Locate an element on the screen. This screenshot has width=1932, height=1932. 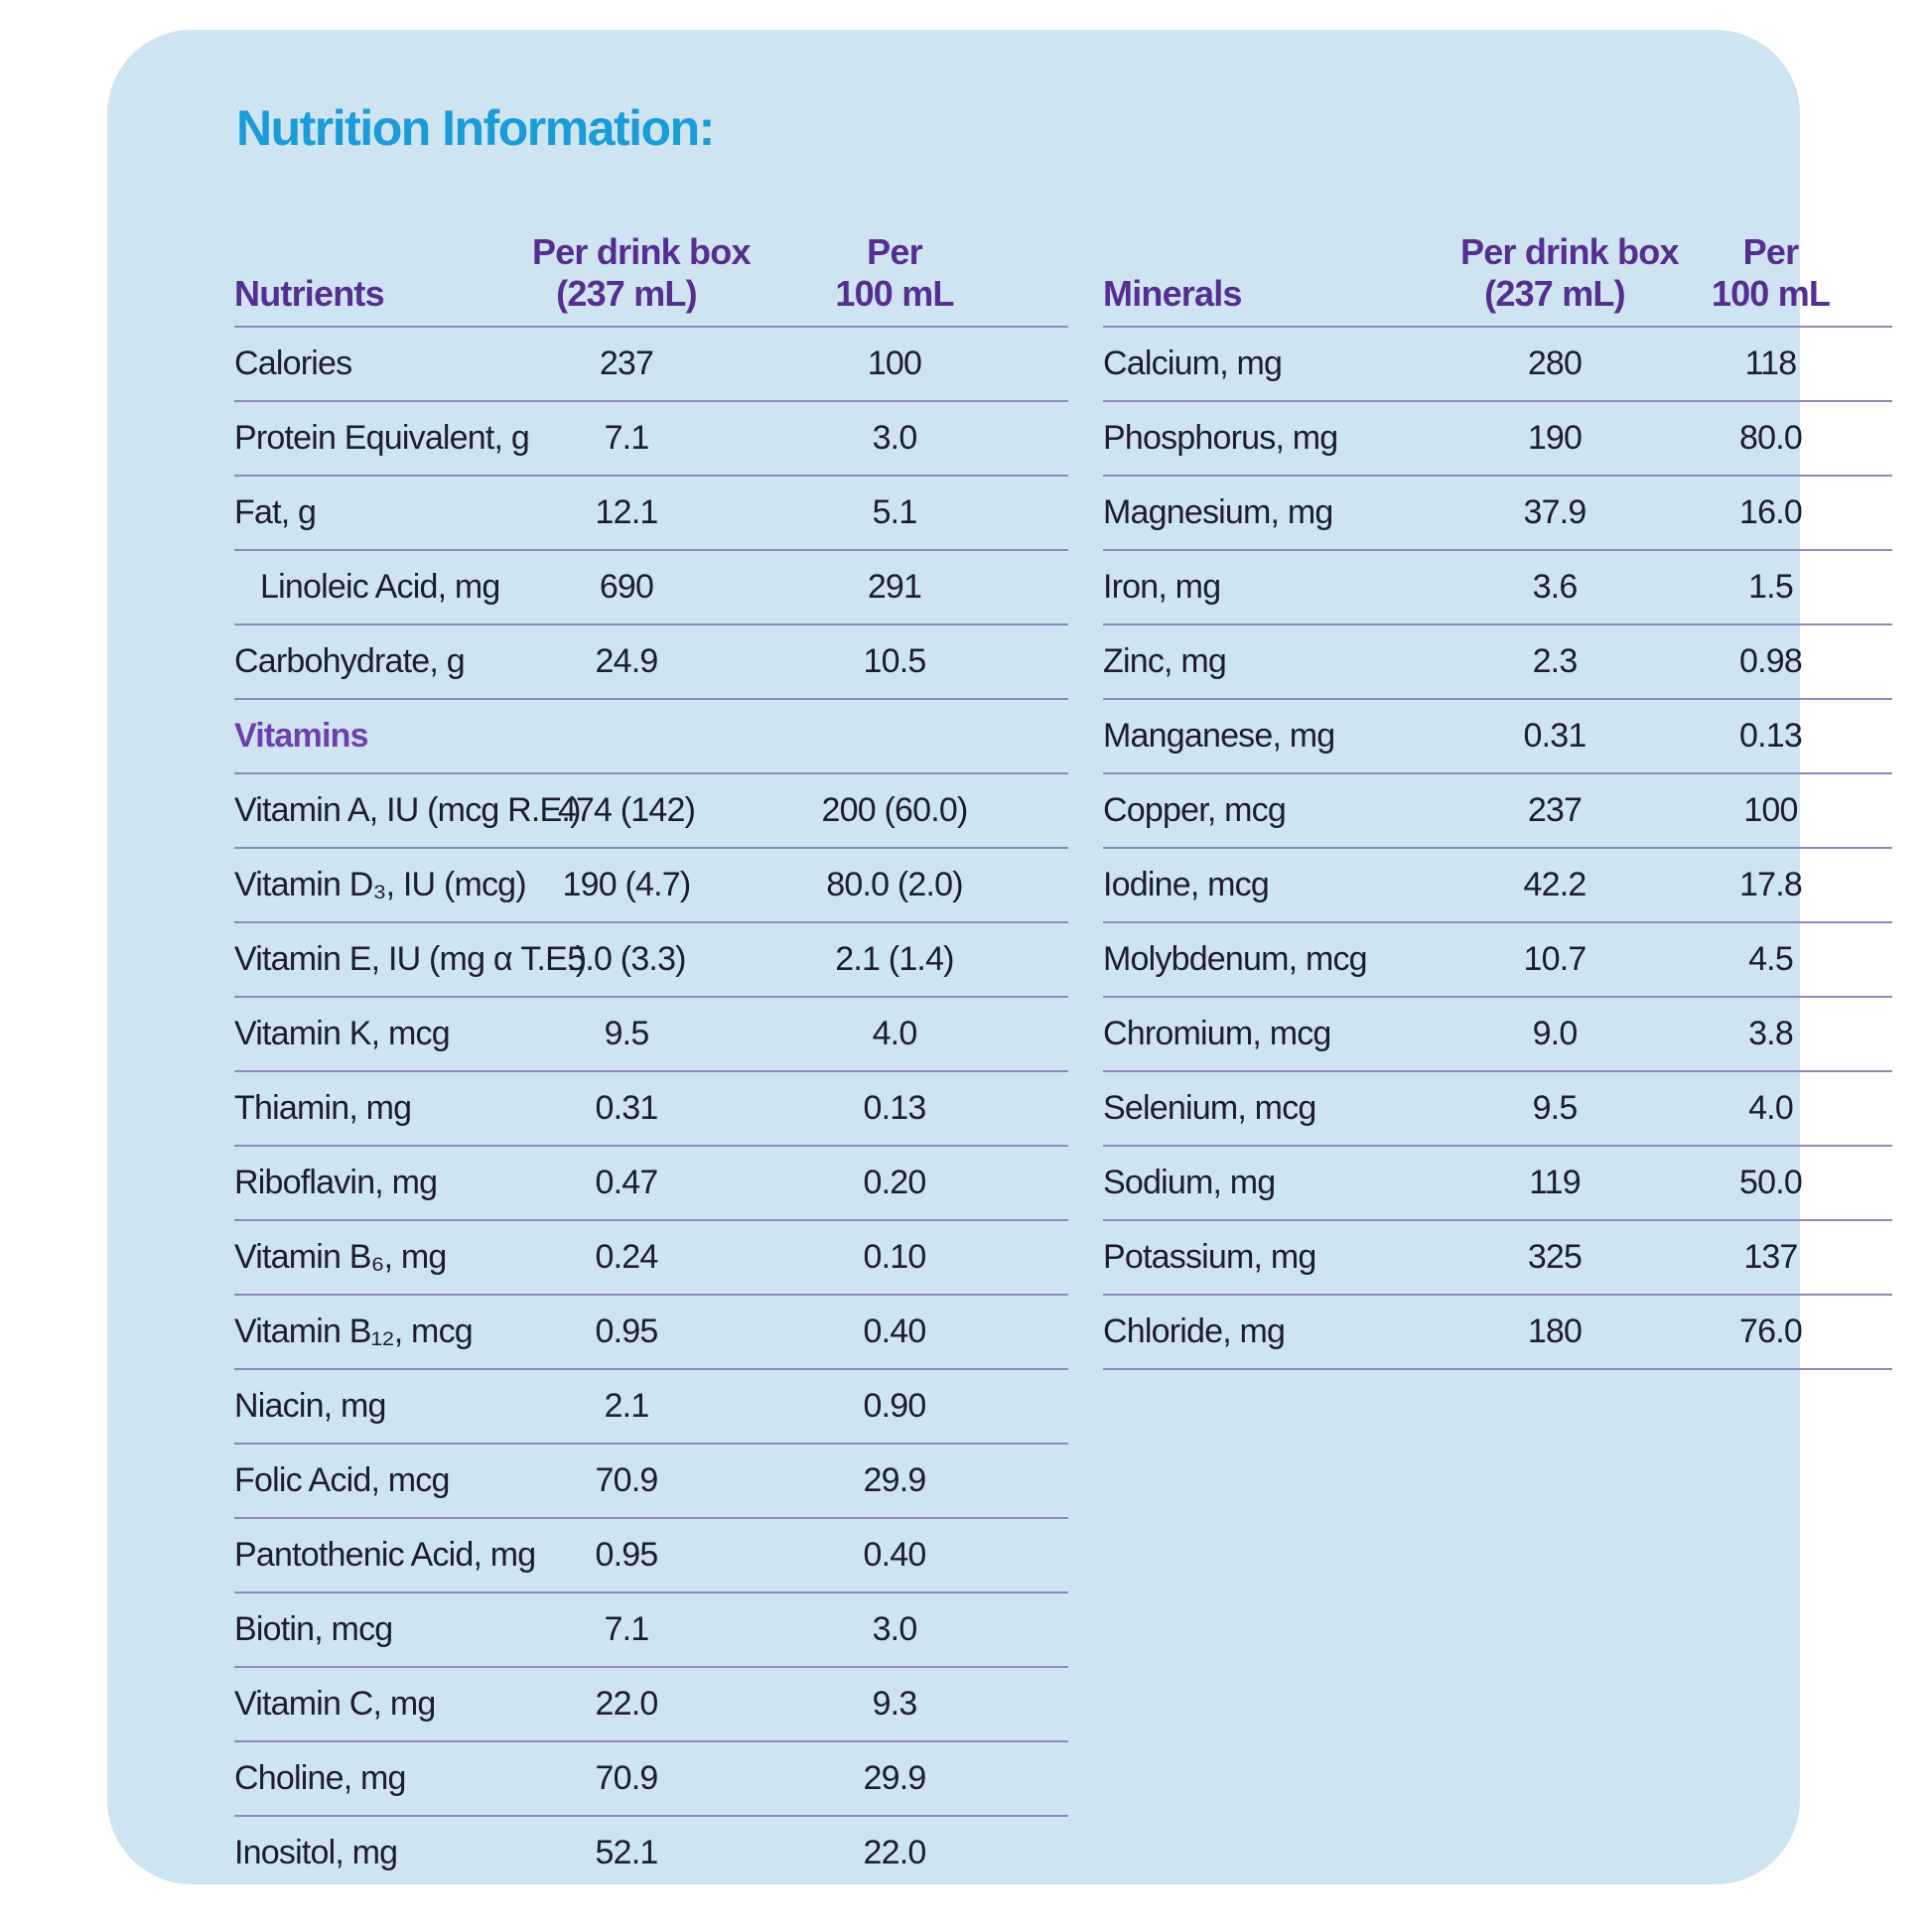
per-drink-box-value: 180 is located at coordinates (1555, 1332).